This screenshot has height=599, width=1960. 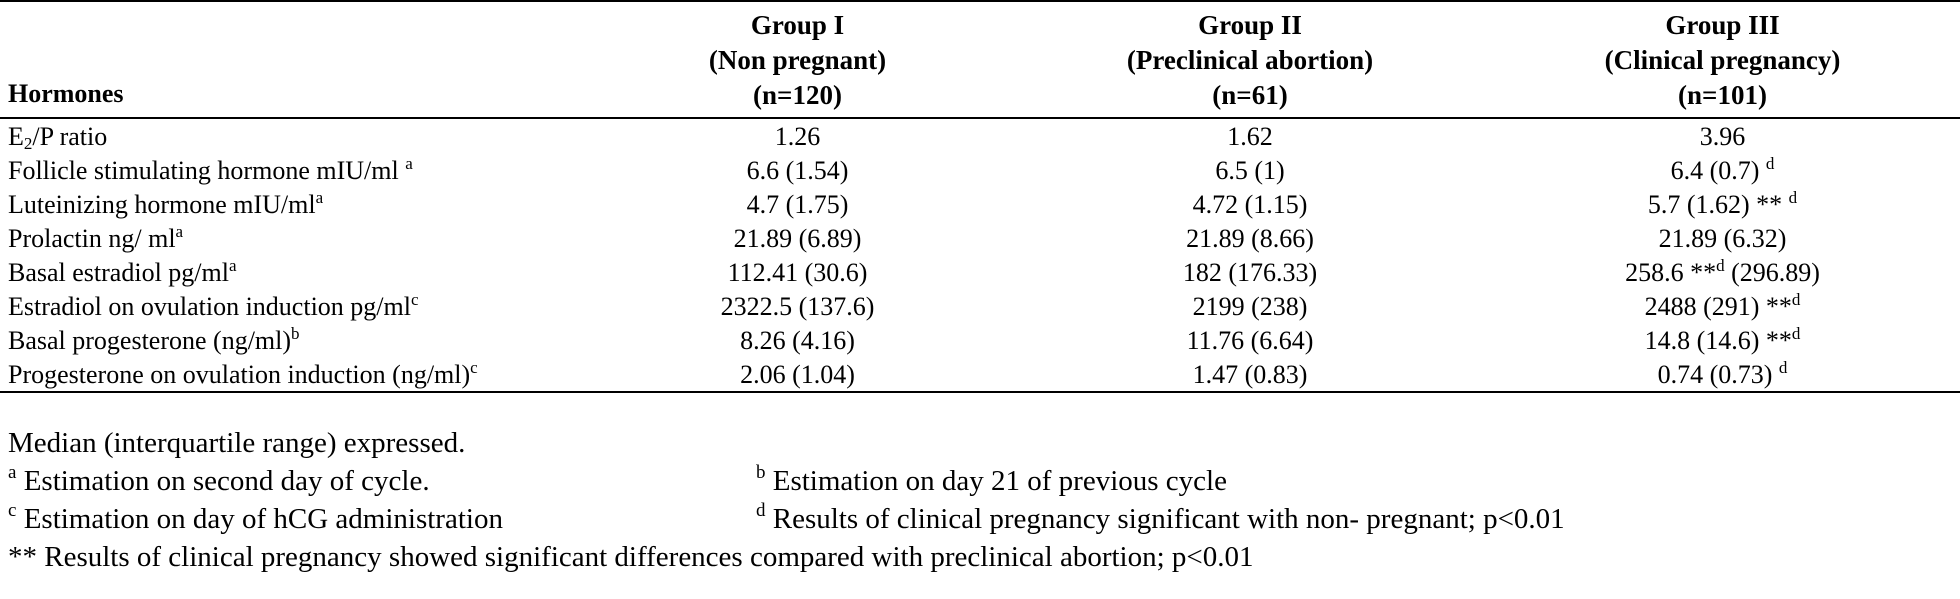 I want to click on group-3-name: Group III, so click(x=1722, y=25).